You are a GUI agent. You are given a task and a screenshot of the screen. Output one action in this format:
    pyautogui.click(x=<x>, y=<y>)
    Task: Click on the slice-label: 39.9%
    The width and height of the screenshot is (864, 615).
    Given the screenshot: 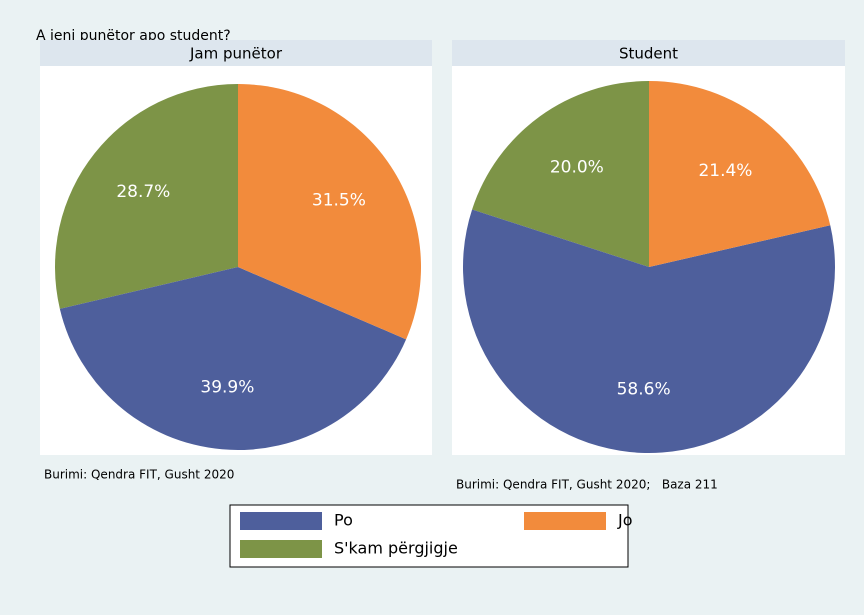 What is the action you would take?
    pyautogui.click(x=227, y=387)
    